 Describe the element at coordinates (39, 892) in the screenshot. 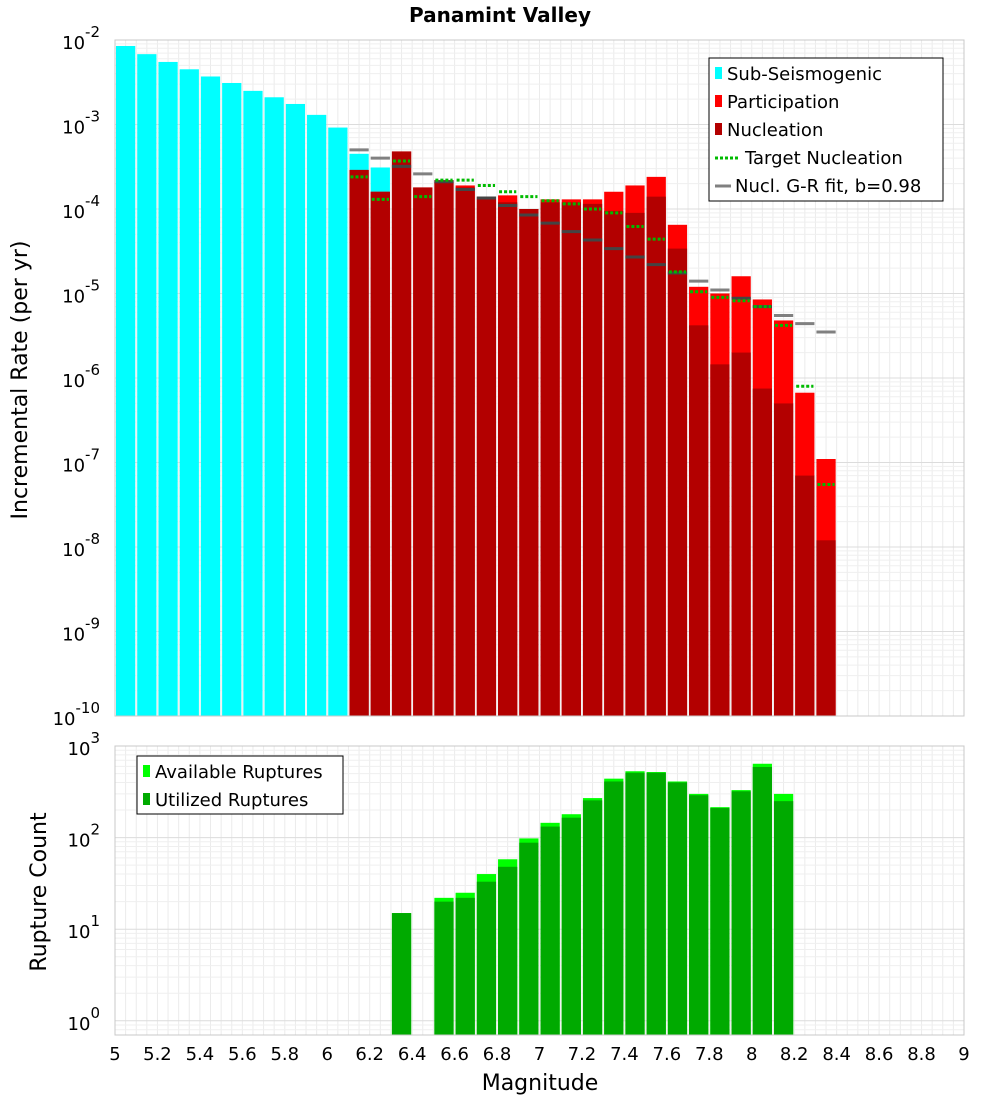

I see `bottom-y-axis-title: Rupture Count` at that location.